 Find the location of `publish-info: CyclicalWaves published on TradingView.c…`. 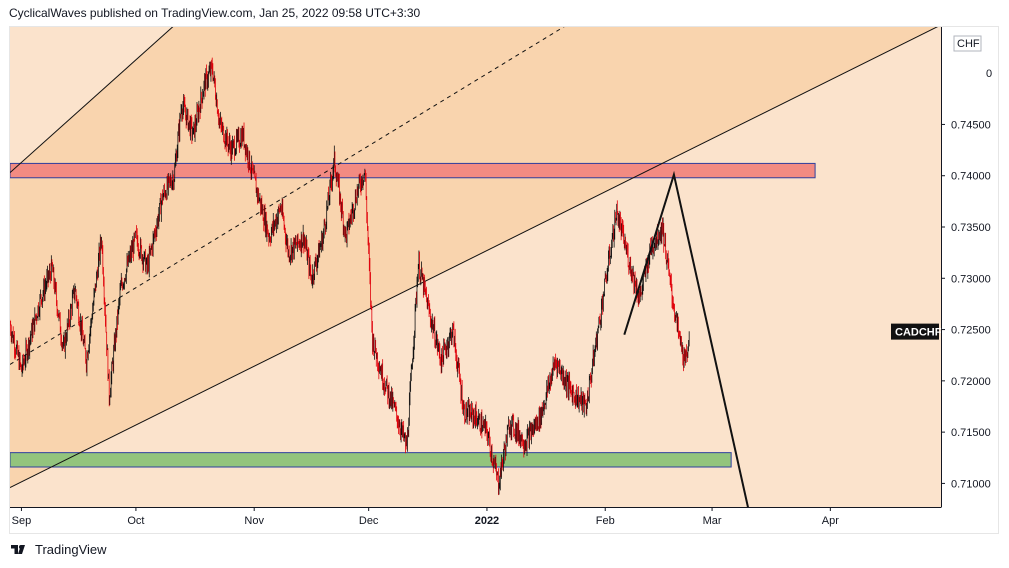

publish-info: CyclicalWaves published on TradingView.c… is located at coordinates (215, 13).